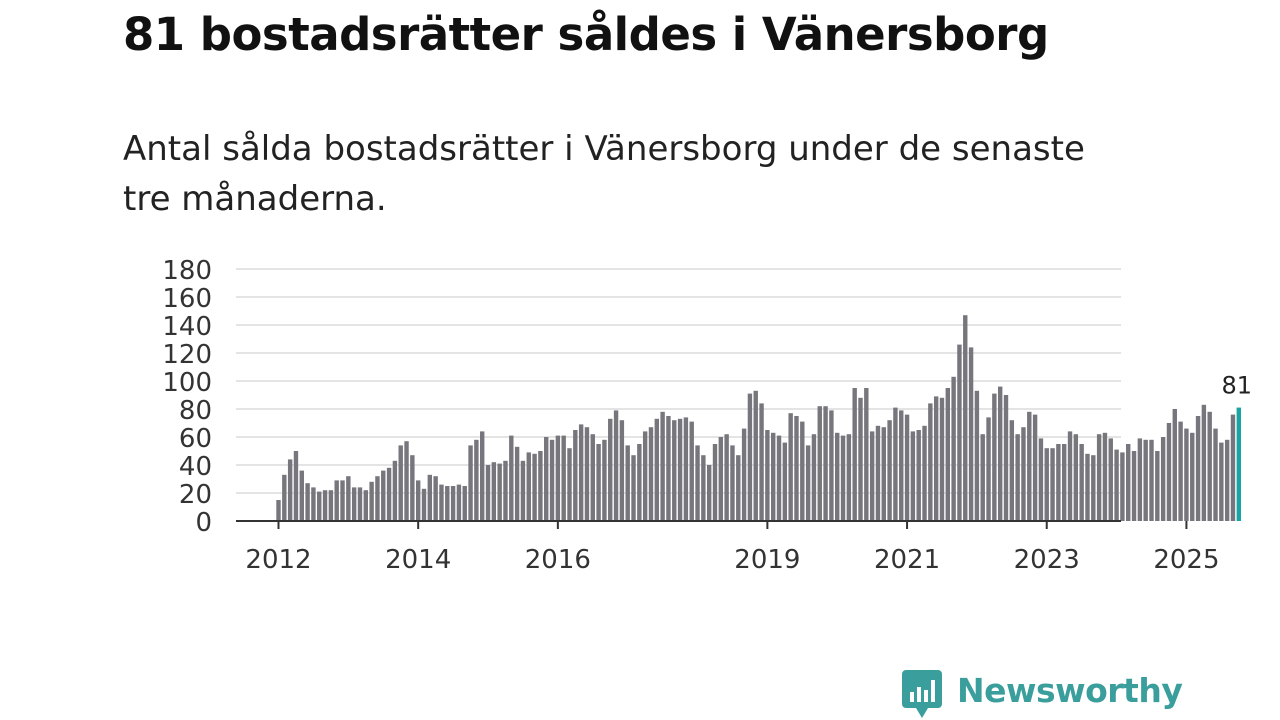  What do you see at coordinates (187, 271) in the screenshot?
I see `y-tick-label: 180` at bounding box center [187, 271].